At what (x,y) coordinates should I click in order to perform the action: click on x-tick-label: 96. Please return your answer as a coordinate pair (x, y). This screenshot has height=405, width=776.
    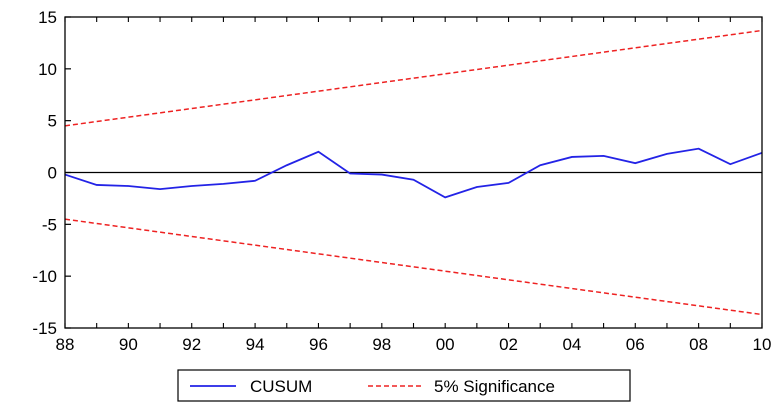
    Looking at the image, I should click on (318, 344).